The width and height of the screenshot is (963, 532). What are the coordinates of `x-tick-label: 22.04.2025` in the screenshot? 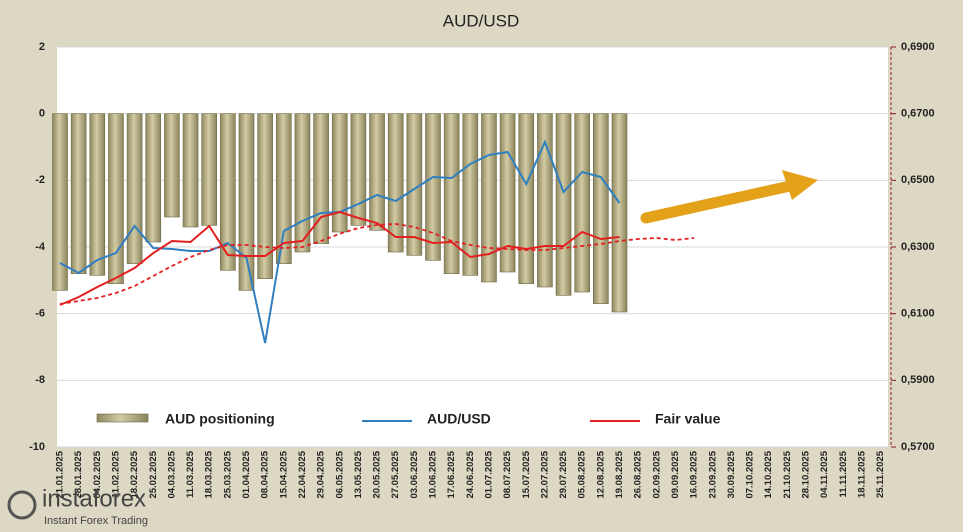 It's located at (302, 474).